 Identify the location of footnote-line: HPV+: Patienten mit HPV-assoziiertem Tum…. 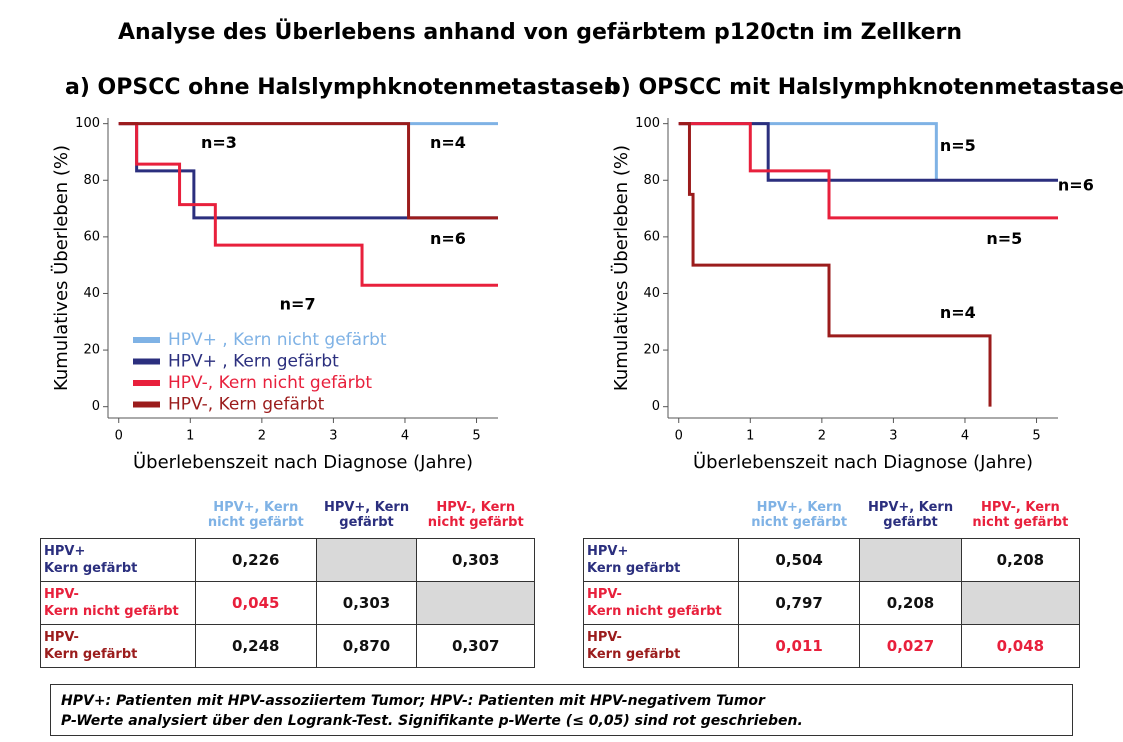
(413, 701).